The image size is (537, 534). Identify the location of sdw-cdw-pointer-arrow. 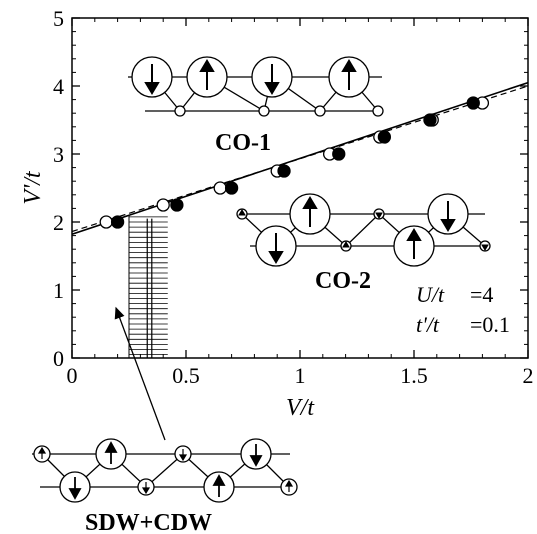
(140, 373).